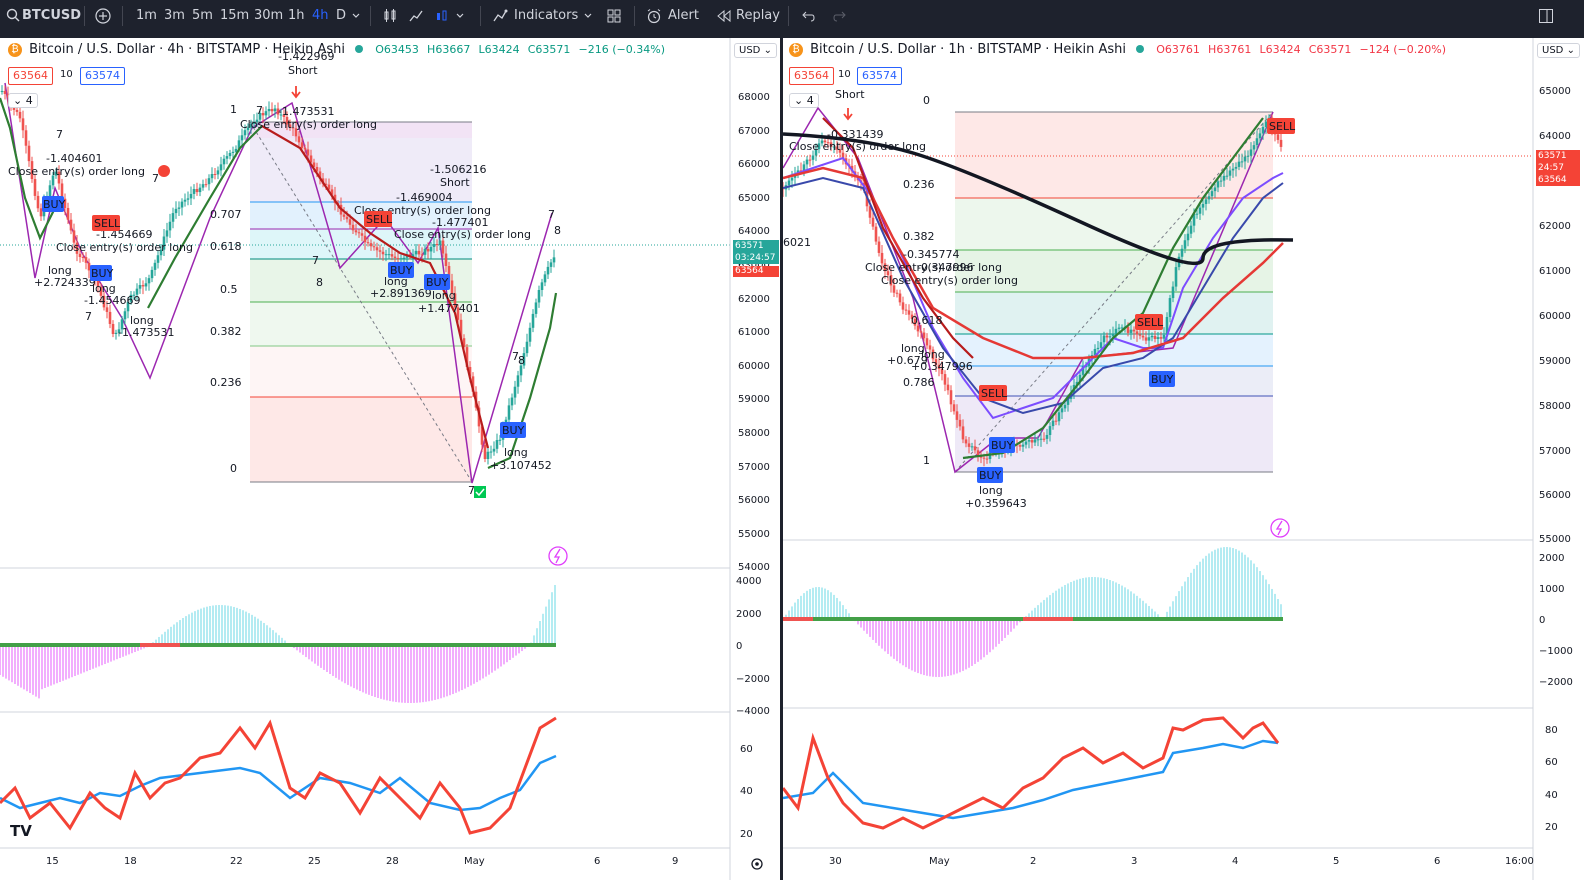 This screenshot has width=1584, height=880. What do you see at coordinates (146, 15) in the screenshot?
I see `interval-1m: 1m` at bounding box center [146, 15].